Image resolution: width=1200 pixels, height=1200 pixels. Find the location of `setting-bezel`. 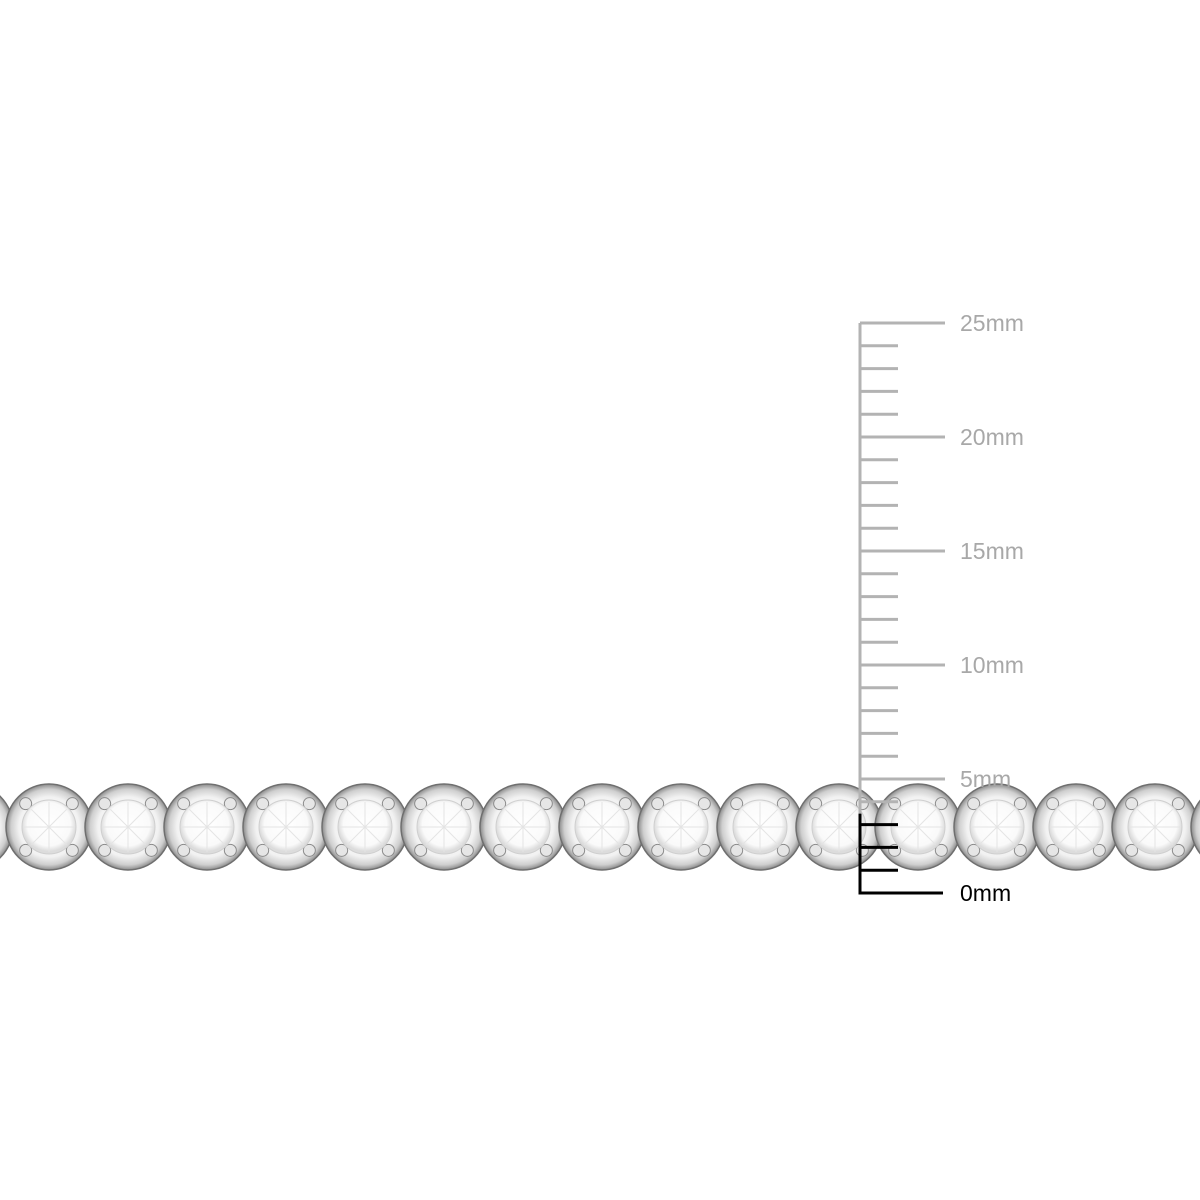

setting-bezel is located at coordinates (1195, 827).